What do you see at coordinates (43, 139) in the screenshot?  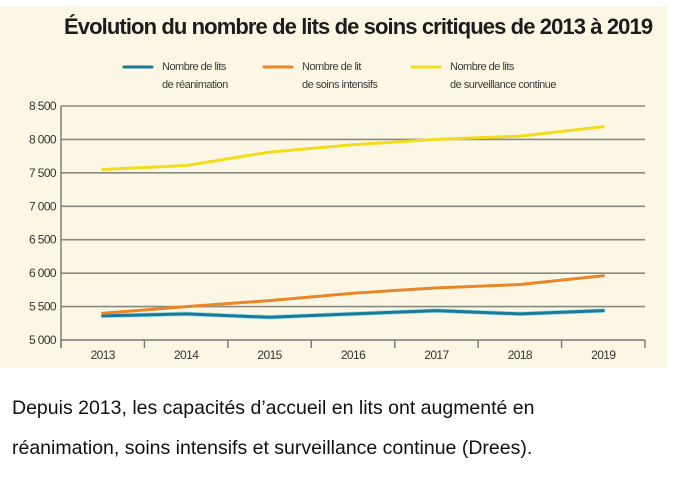 I see `y-tick-label: 8 000` at bounding box center [43, 139].